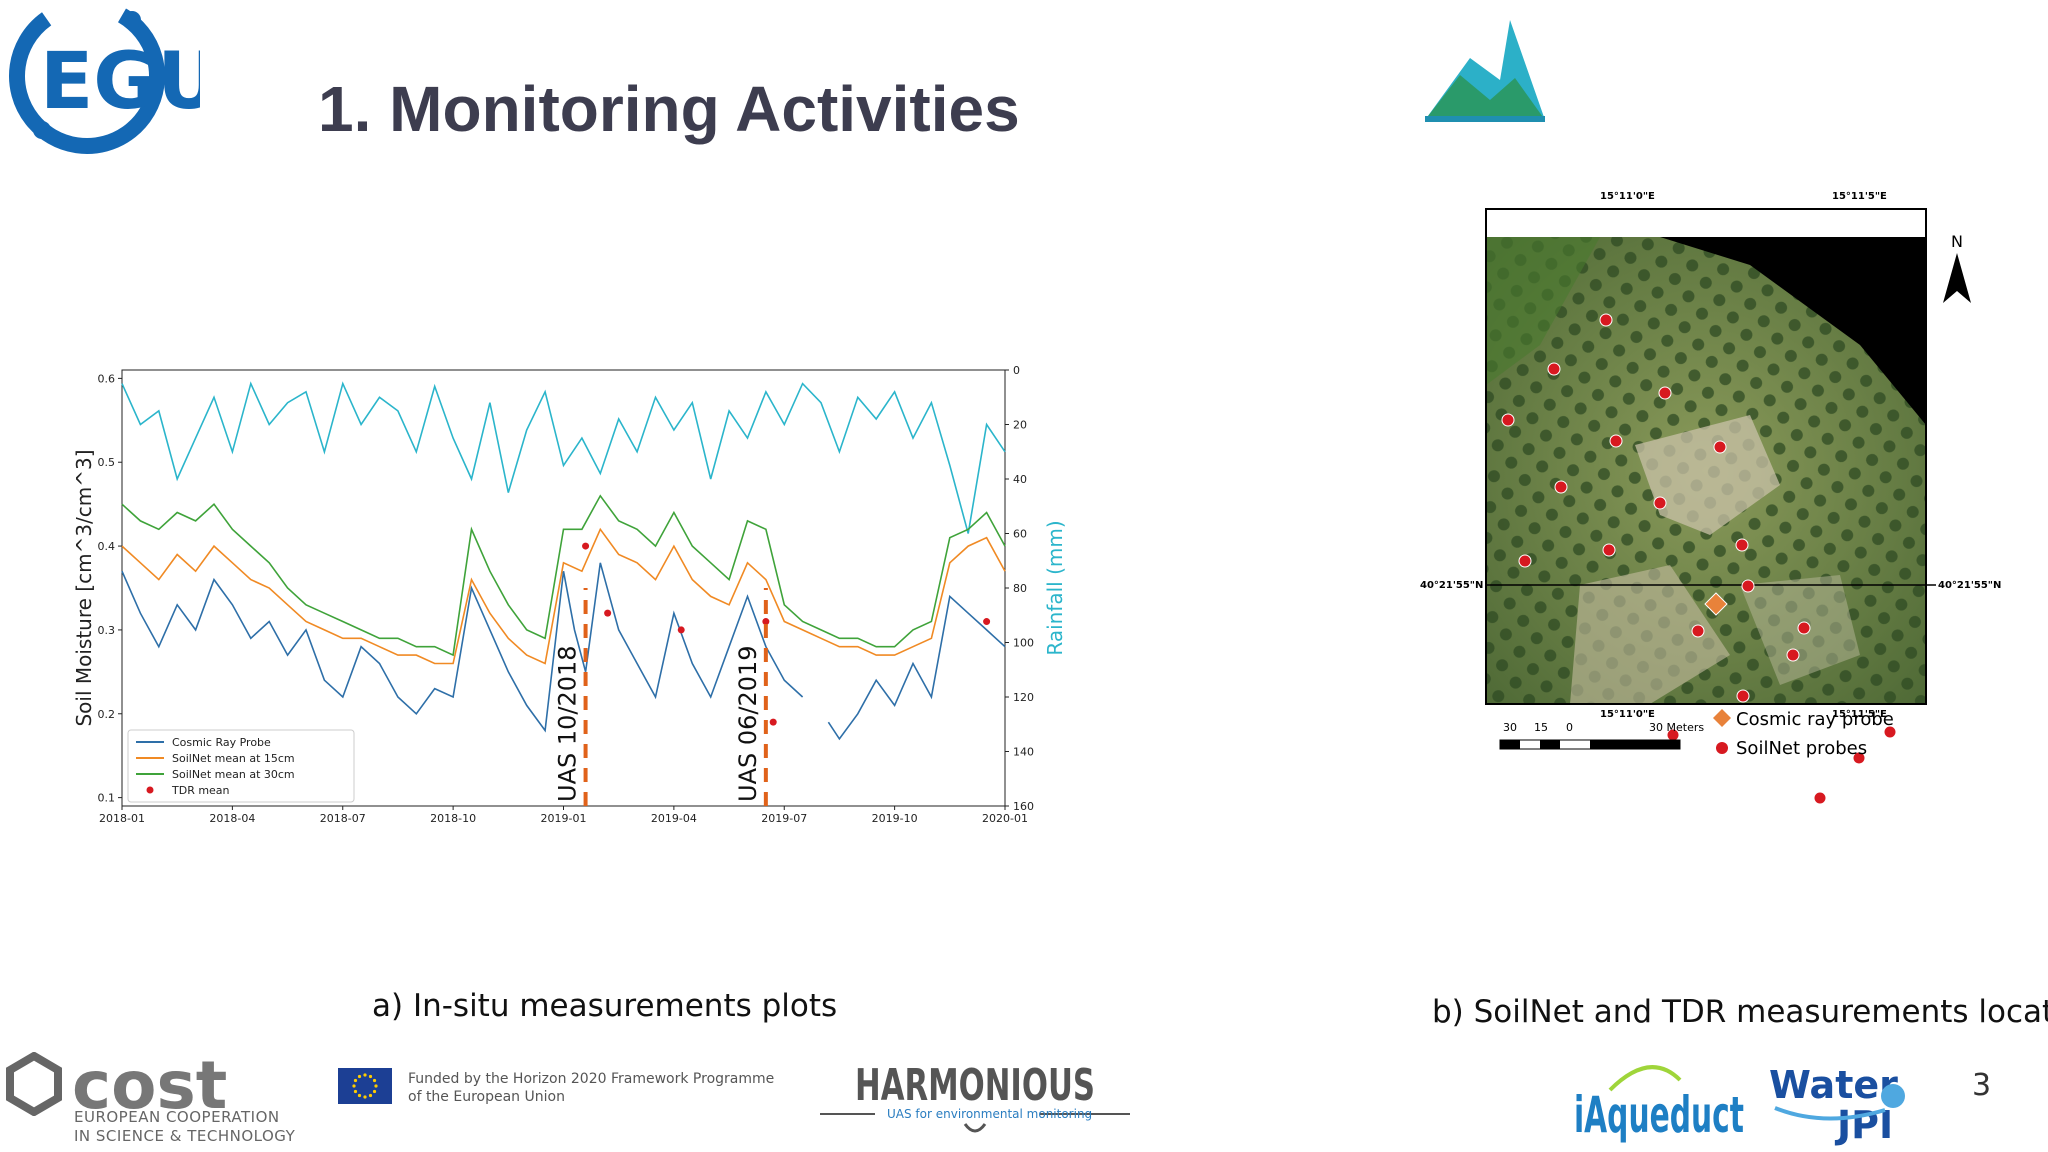  What do you see at coordinates (1005, 818) in the screenshot?
I see `x-tick-label: 2020-01` at bounding box center [1005, 818].